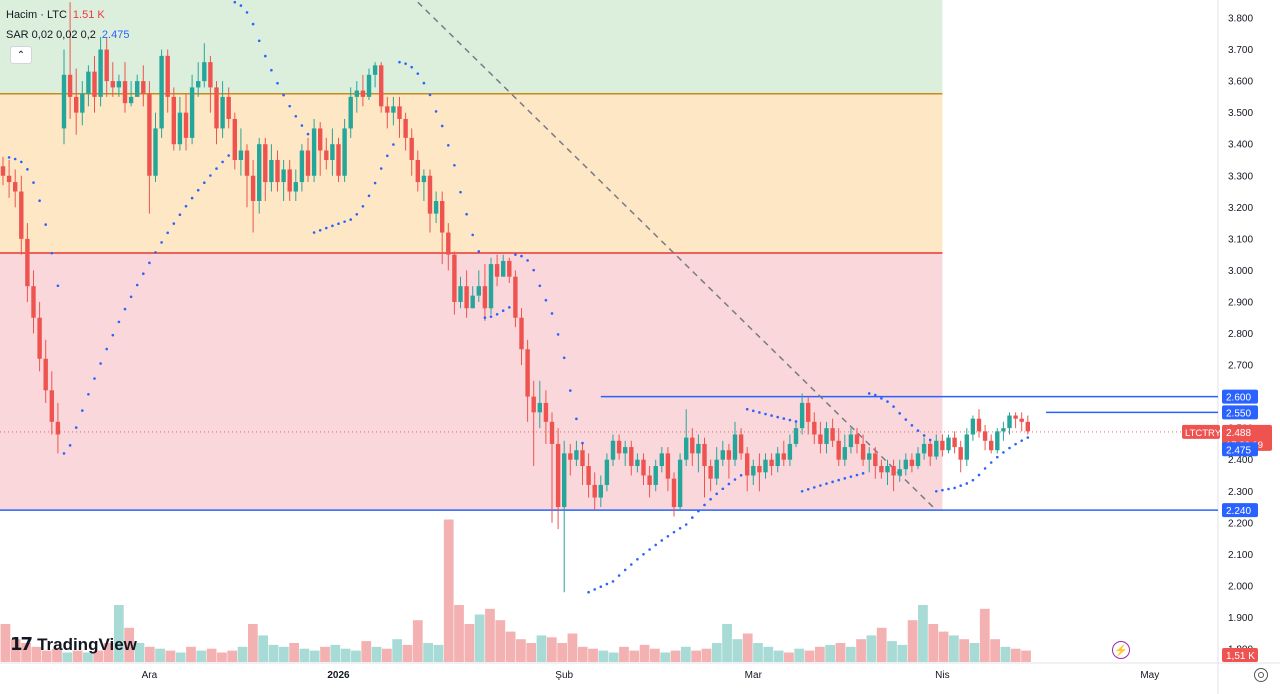 The height and width of the screenshot is (694, 1280). I want to click on sar-legend-value: 2.475, so click(115, 35).